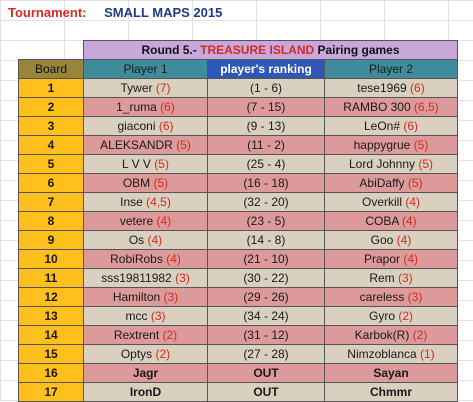  I want to click on table-row: 3 giaconi (6) (9 - 13) LeOn# (6), so click(238, 126).